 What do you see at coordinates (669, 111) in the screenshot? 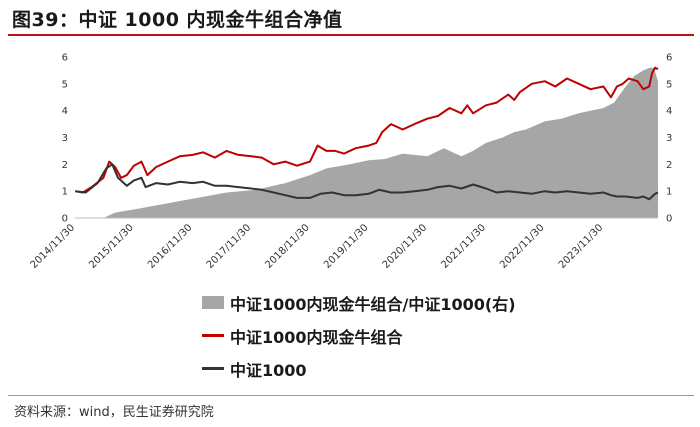
I see `y-right-tick-label: 4` at bounding box center [669, 111].